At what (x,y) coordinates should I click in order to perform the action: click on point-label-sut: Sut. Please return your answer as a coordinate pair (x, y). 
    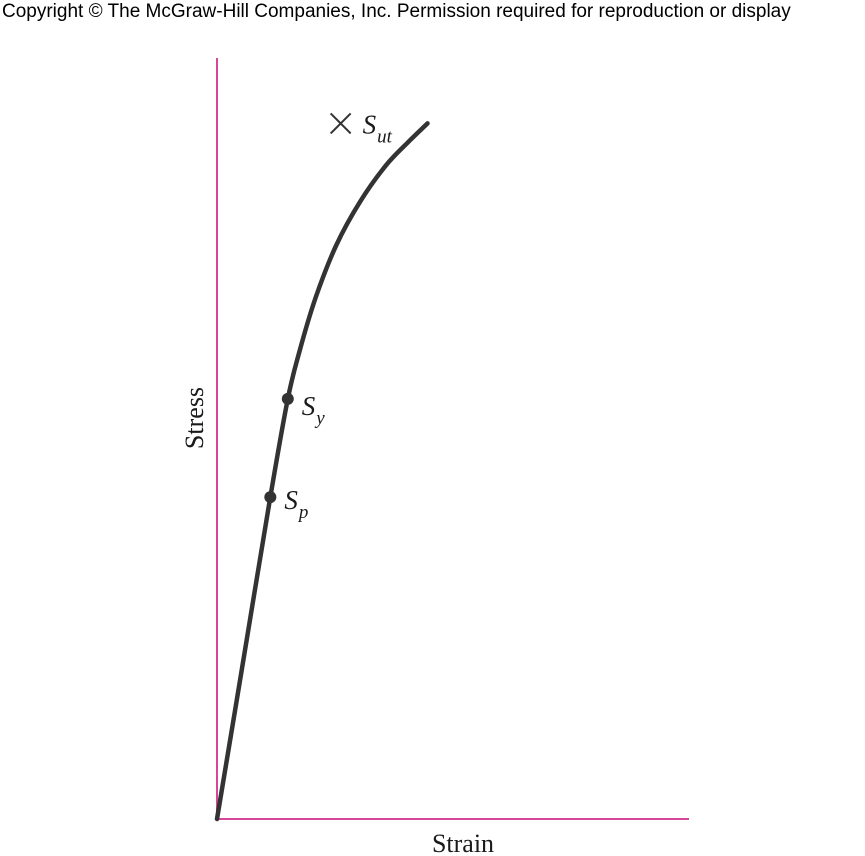
    Looking at the image, I should click on (378, 128).